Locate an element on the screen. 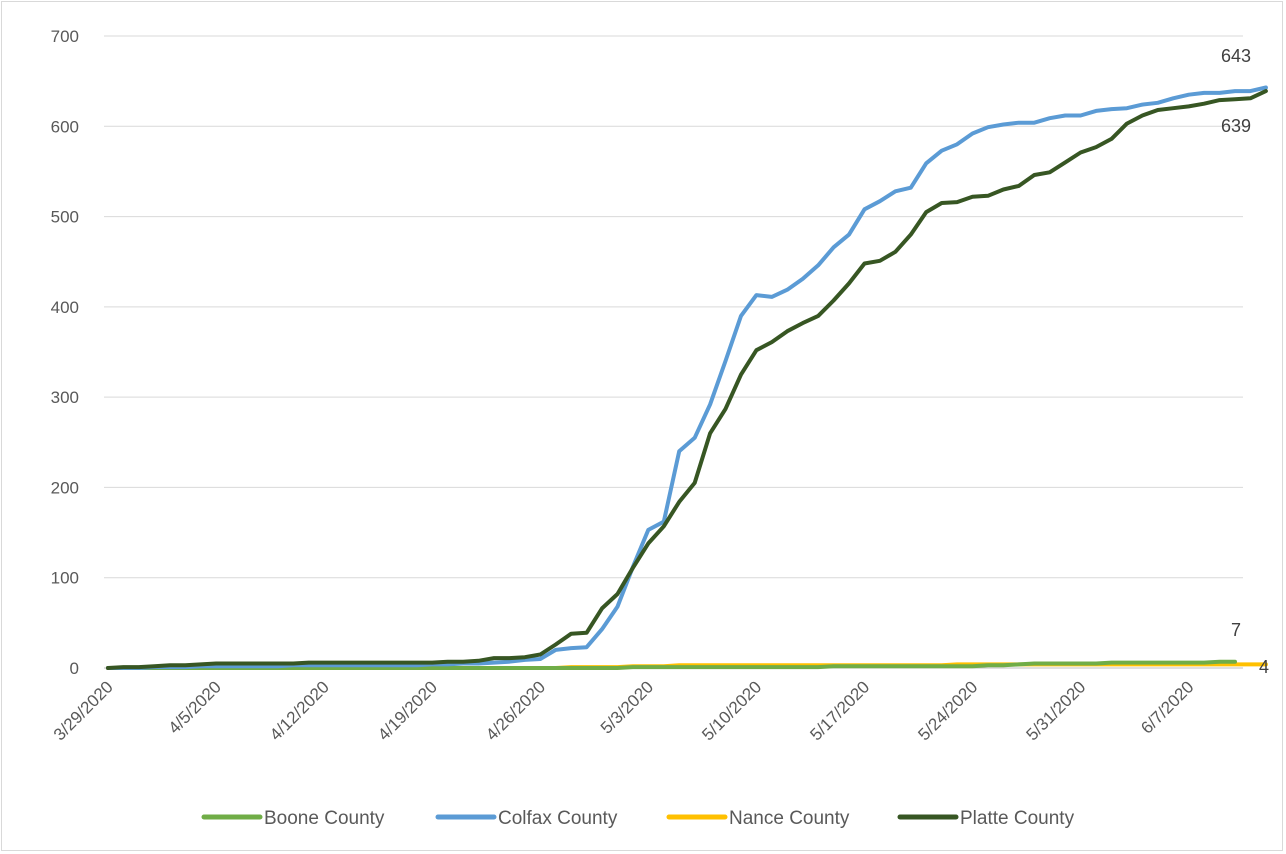 This screenshot has height=854, width=1286. x-tick-label: 5/10/2020 is located at coordinates (731, 710).